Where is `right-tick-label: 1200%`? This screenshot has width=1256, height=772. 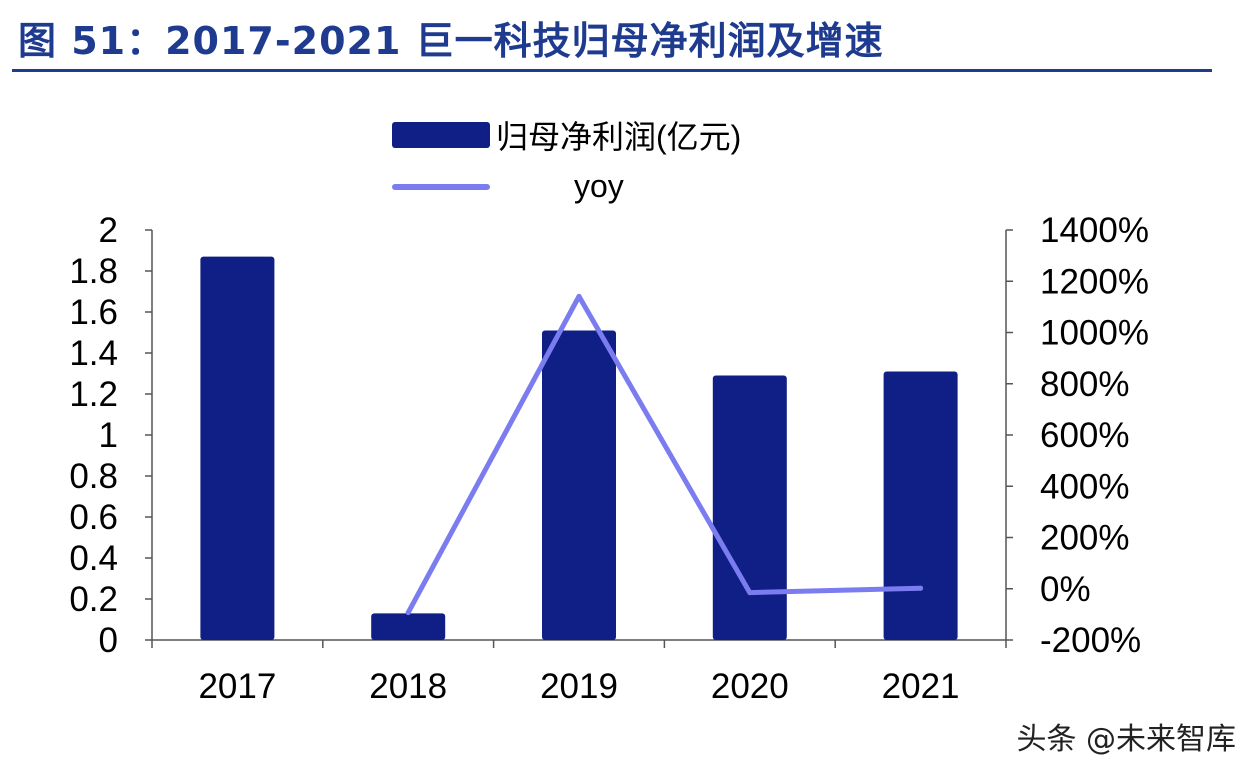 right-tick-label: 1200% is located at coordinates (1094, 281).